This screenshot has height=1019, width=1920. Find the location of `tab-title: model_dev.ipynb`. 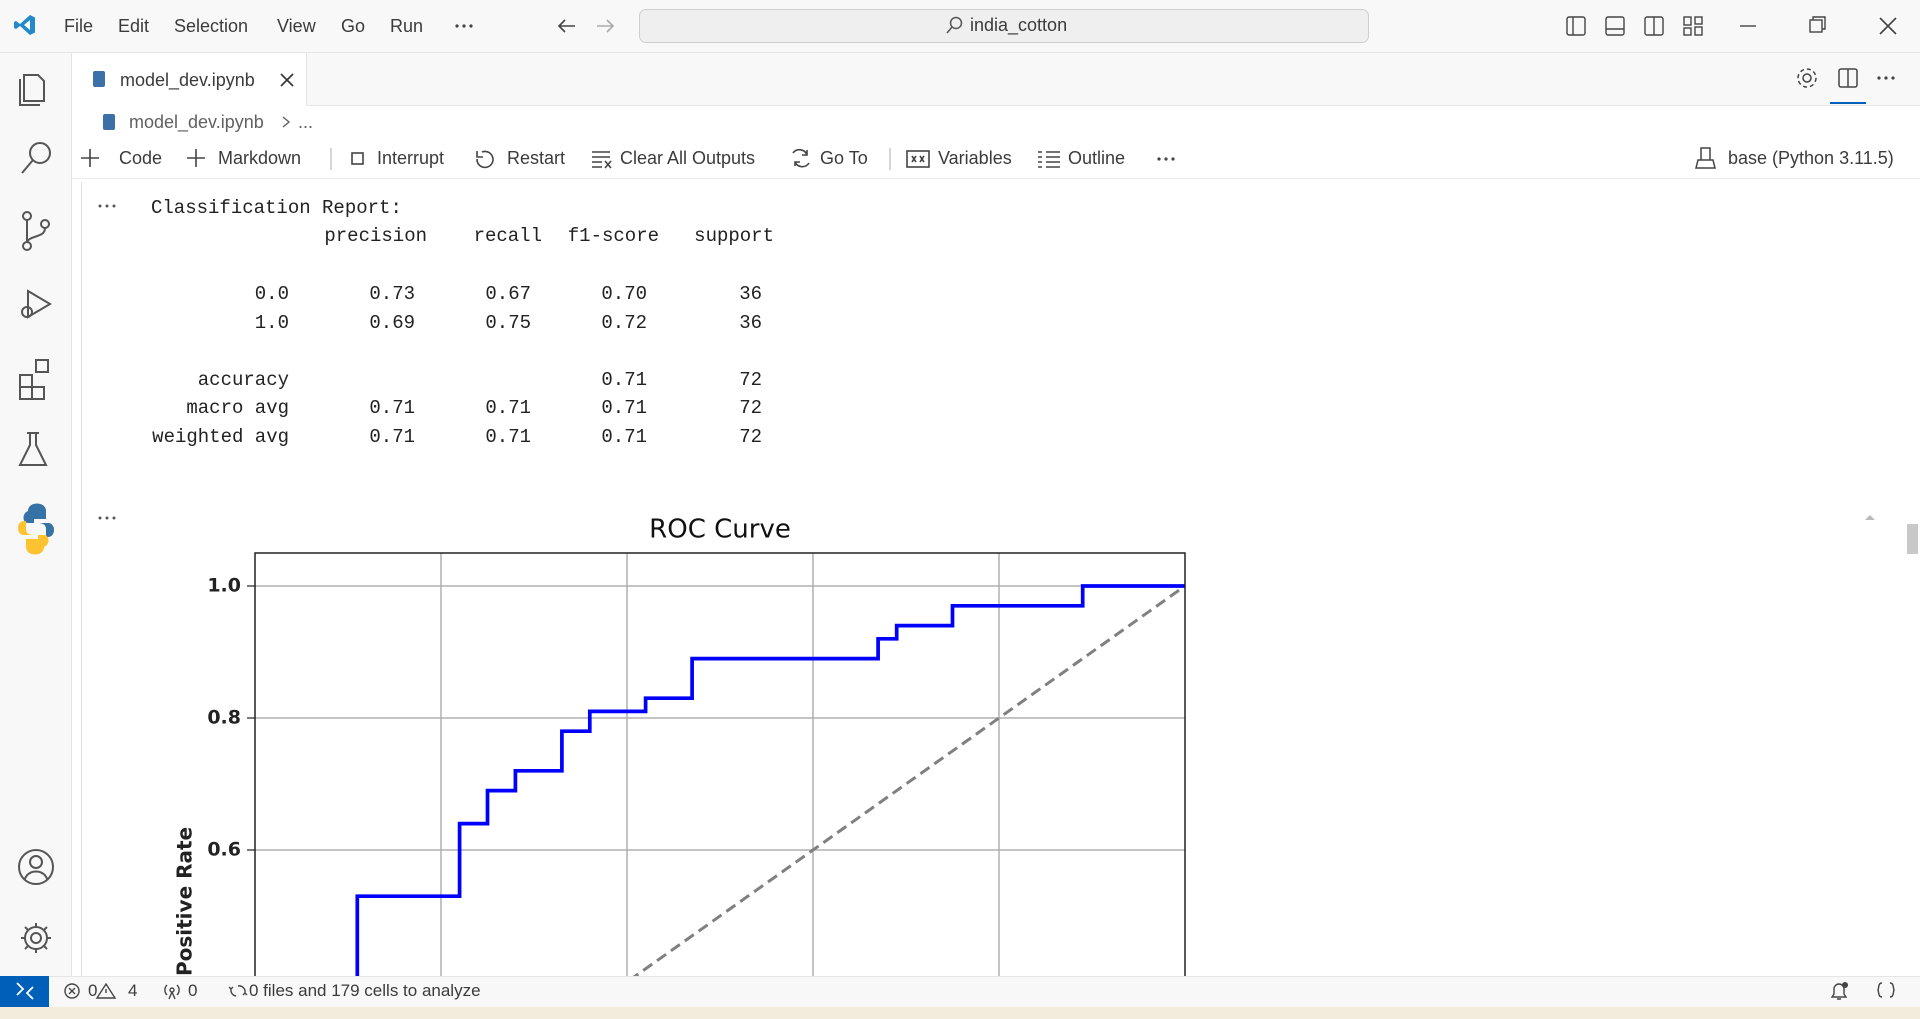

tab-title: model_dev.ipynb is located at coordinates (187, 80).